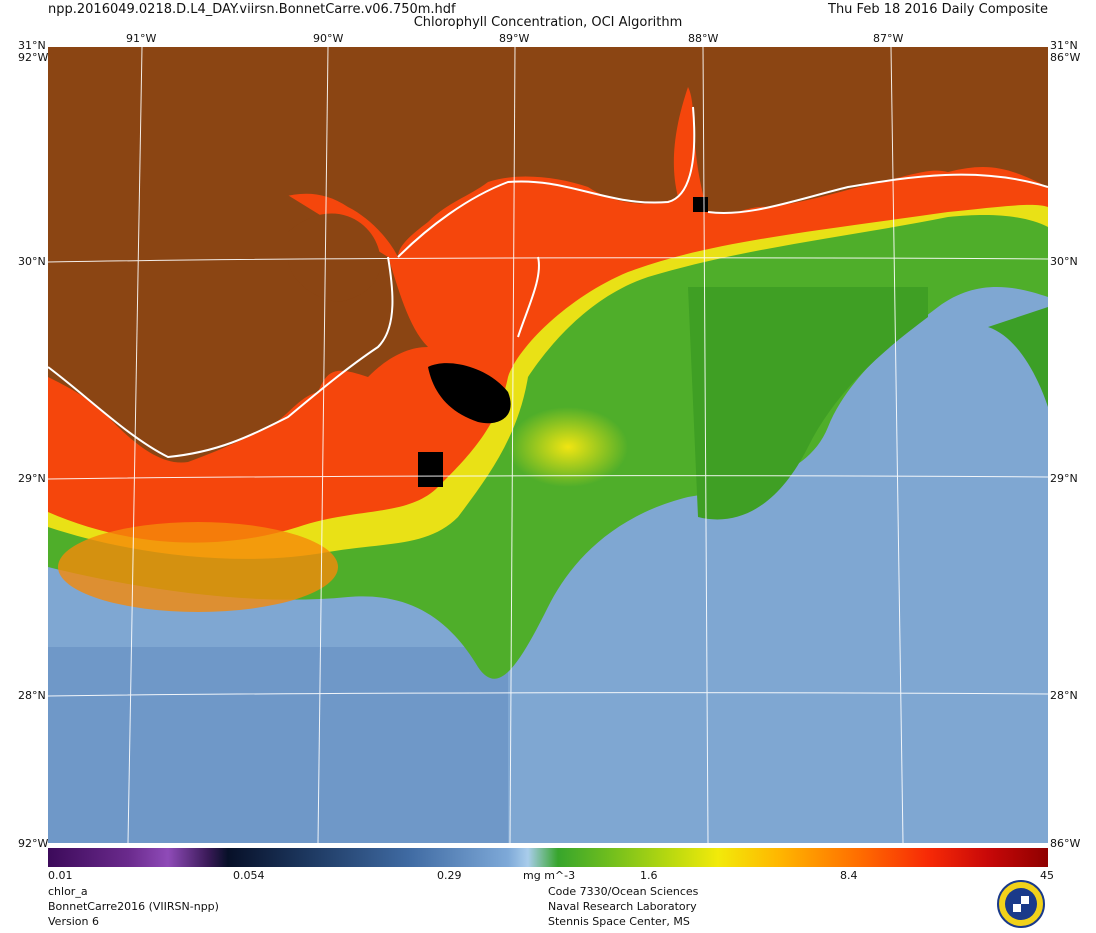 This screenshot has width=1096, height=933. Describe the element at coordinates (33, 57) in the screenshot. I see `corner-top-left-lon: 92°W` at that location.